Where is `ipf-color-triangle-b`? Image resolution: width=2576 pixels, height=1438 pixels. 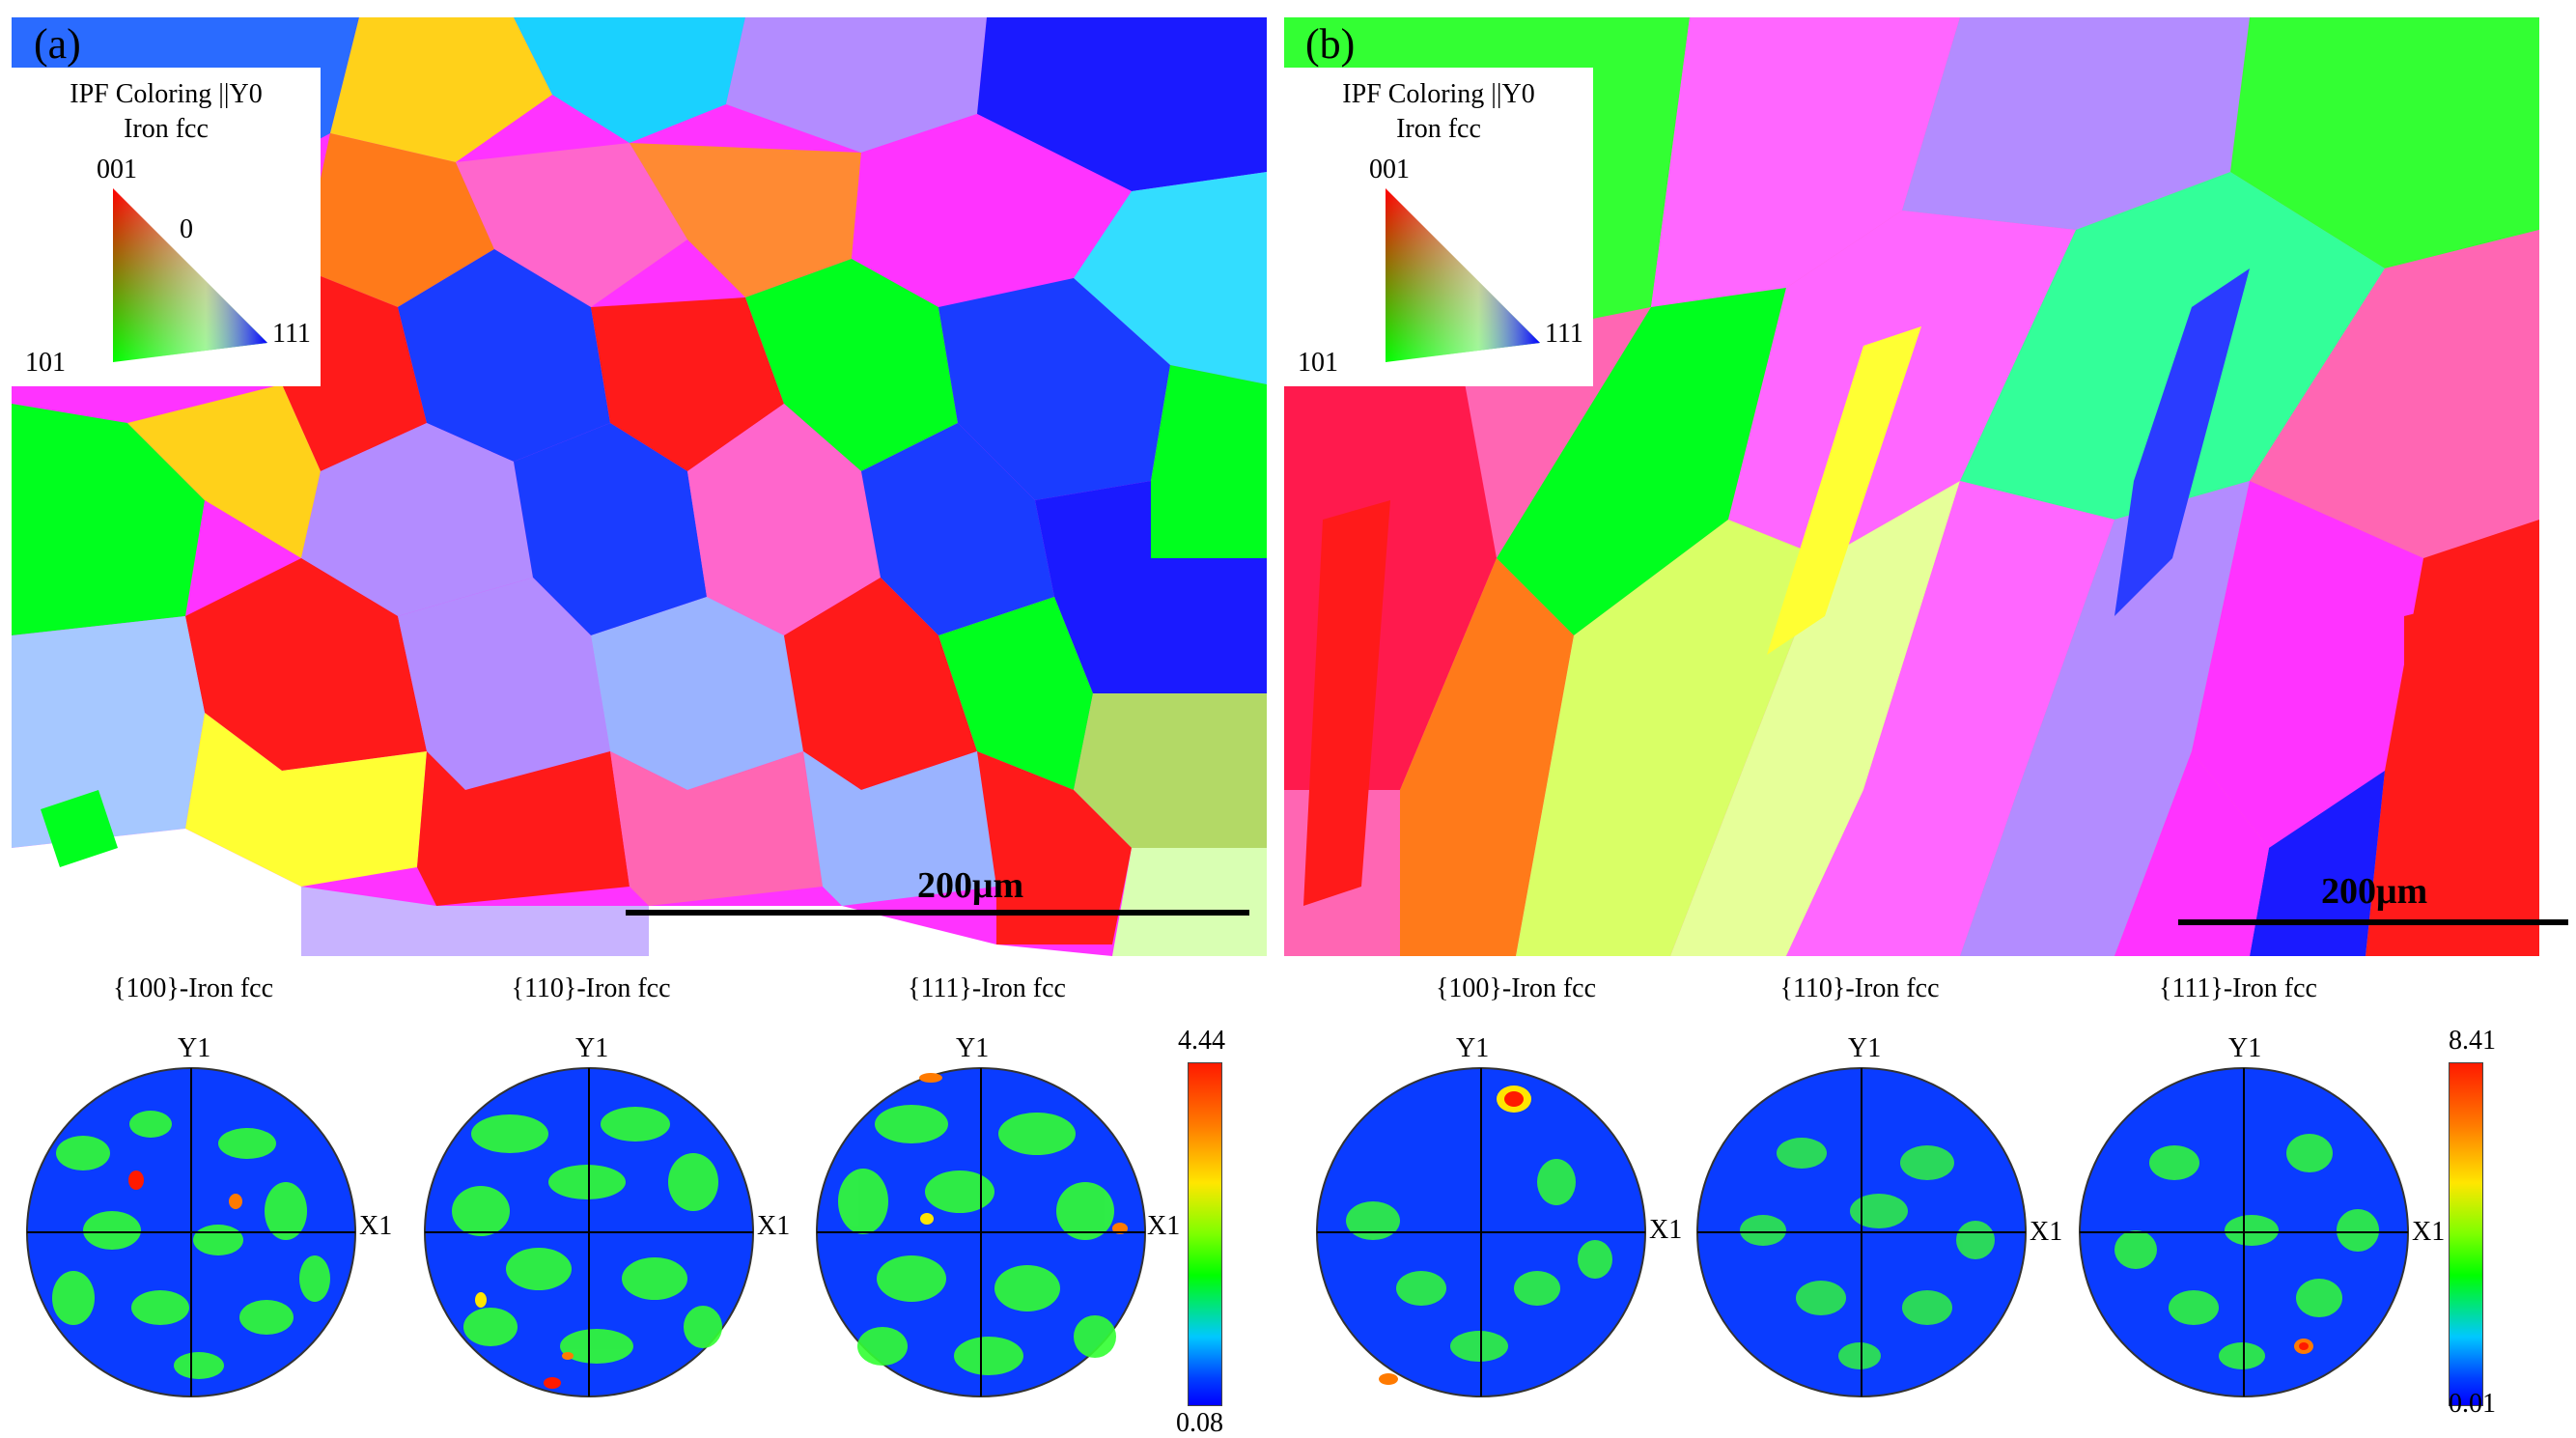
ipf-color-triangle-b is located at coordinates (1463, 275).